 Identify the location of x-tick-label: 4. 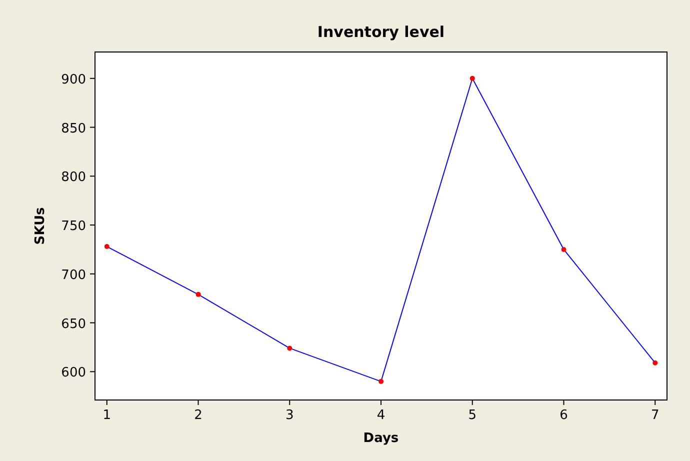
(381, 415).